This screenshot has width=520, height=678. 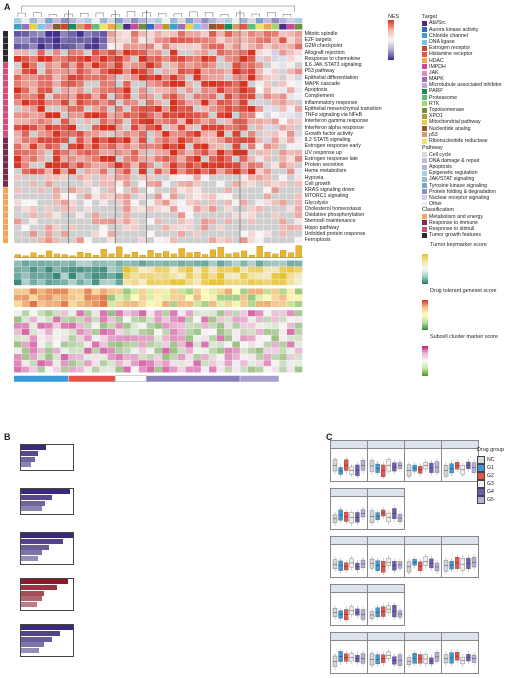 I want to click on target-item: Histamine receptor, so click(x=470, y=54).